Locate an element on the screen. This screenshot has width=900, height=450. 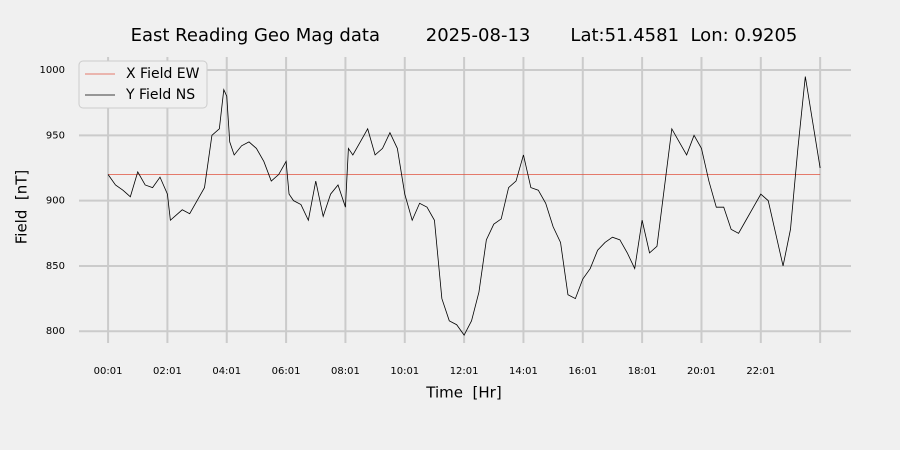
x-tick-label: 08:01 is located at coordinates (345, 371).